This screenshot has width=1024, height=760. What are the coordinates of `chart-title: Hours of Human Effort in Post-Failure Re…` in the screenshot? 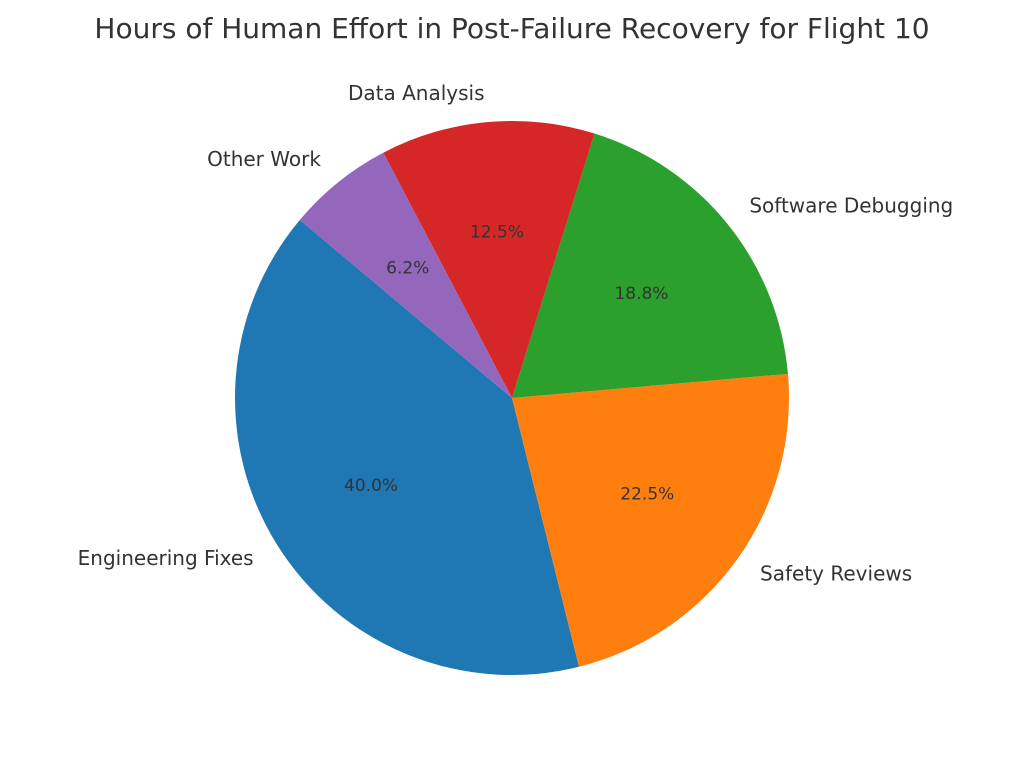 It's located at (511, 28).